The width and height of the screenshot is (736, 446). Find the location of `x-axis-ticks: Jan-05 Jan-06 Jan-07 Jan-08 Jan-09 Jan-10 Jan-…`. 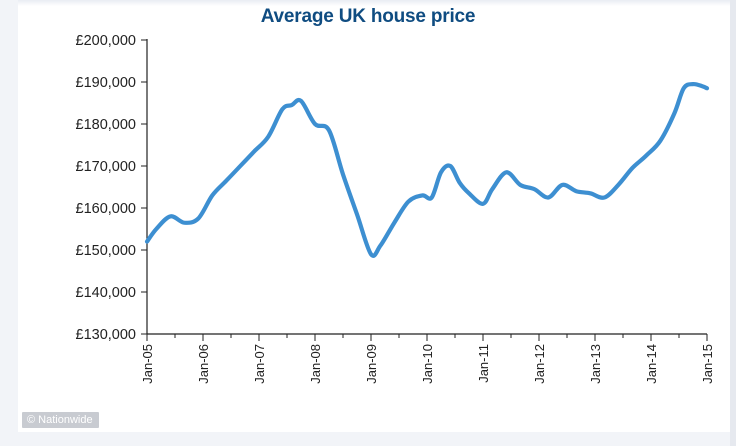

x-axis-ticks: Jan-05 Jan-06 Jan-07 Jan-08 Jan-09 Jan-10 Jan-… is located at coordinates (427, 359).